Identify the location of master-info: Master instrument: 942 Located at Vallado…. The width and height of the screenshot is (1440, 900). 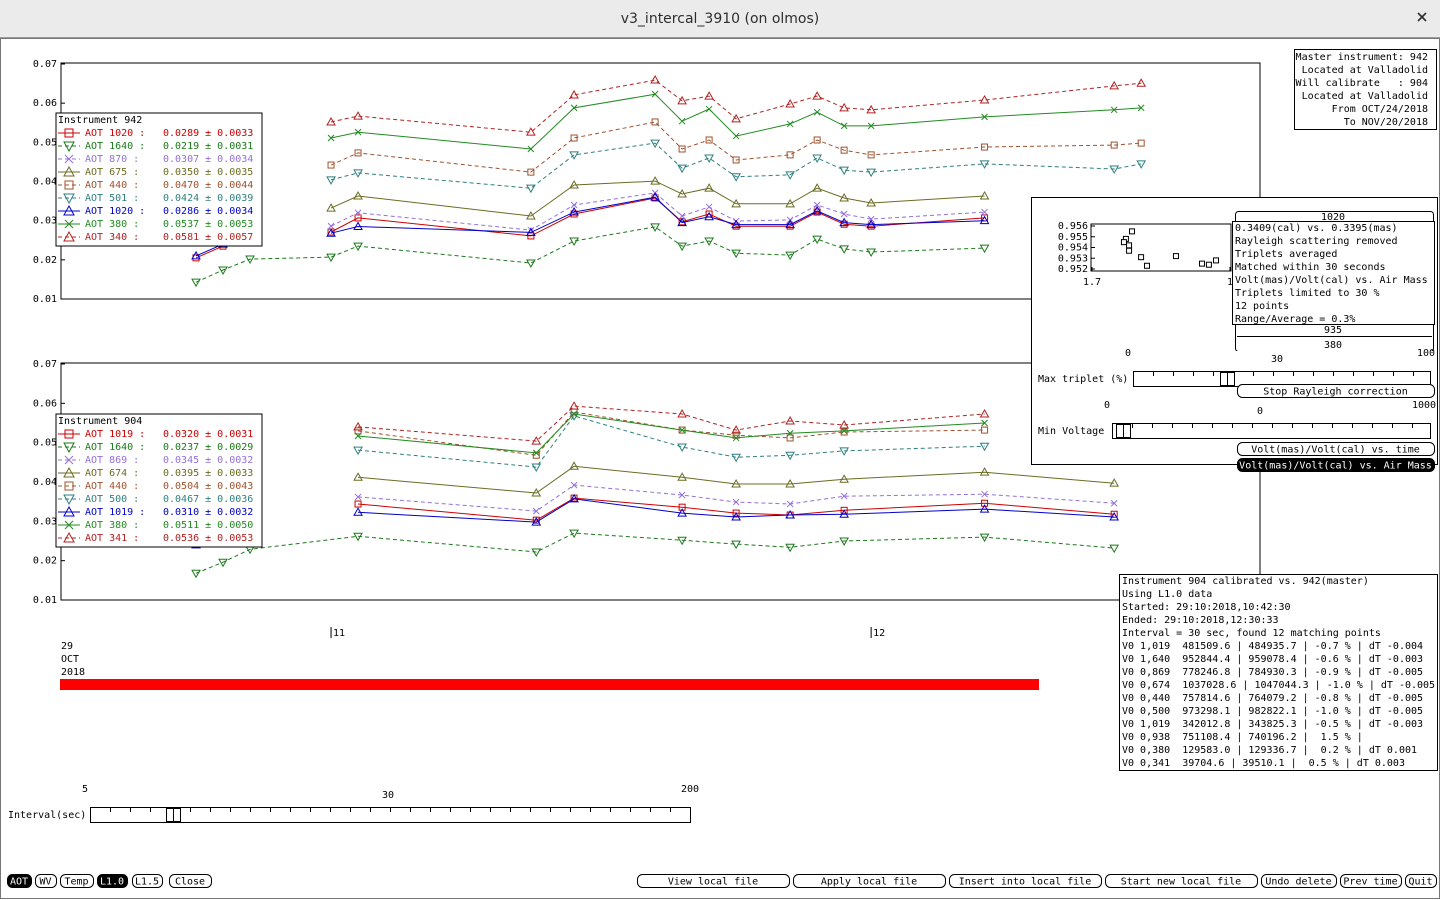
(1365, 89).